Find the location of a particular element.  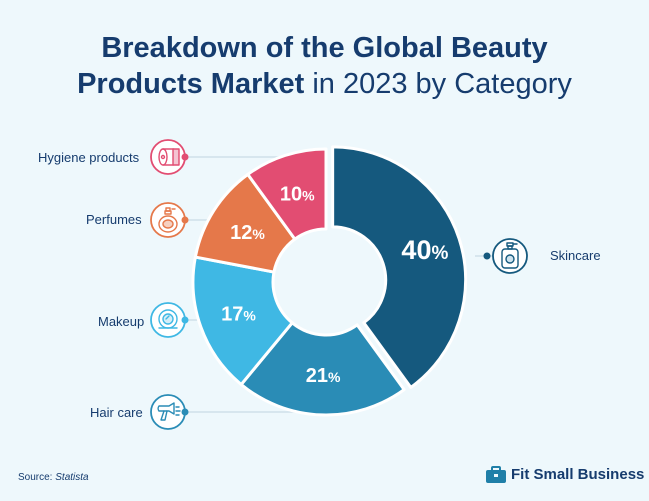

slice-hygiene is located at coordinates (287, 194).